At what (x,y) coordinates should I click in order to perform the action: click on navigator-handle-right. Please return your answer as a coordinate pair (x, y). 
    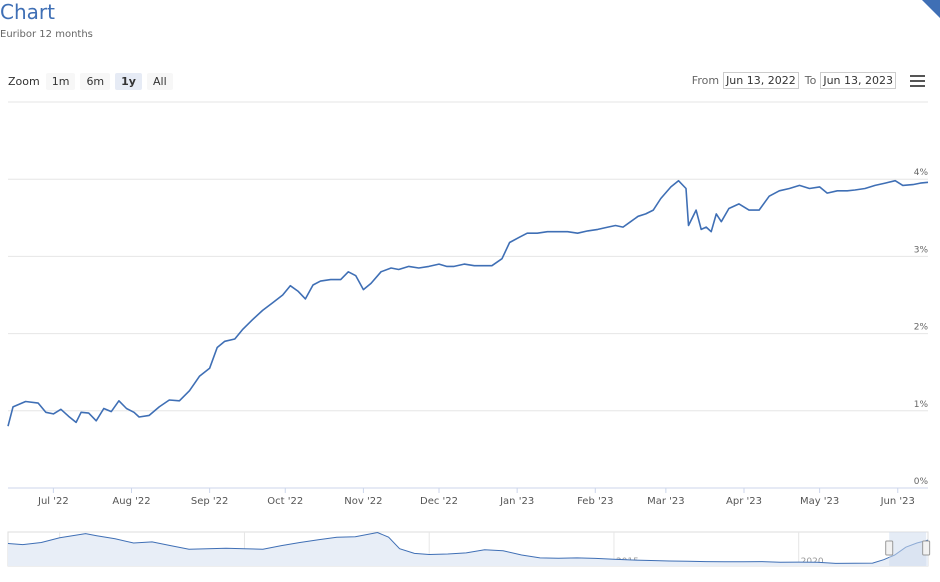
    Looking at the image, I should click on (926, 548).